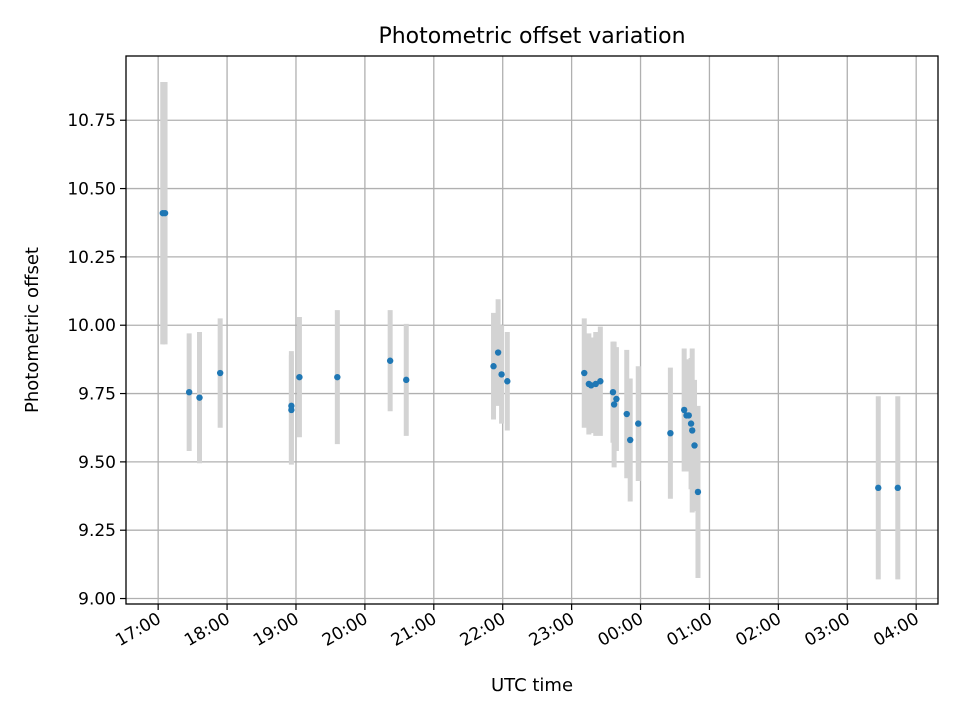  Describe the element at coordinates (758, 630) in the screenshot. I see `x-tick-label: 02:00` at that location.